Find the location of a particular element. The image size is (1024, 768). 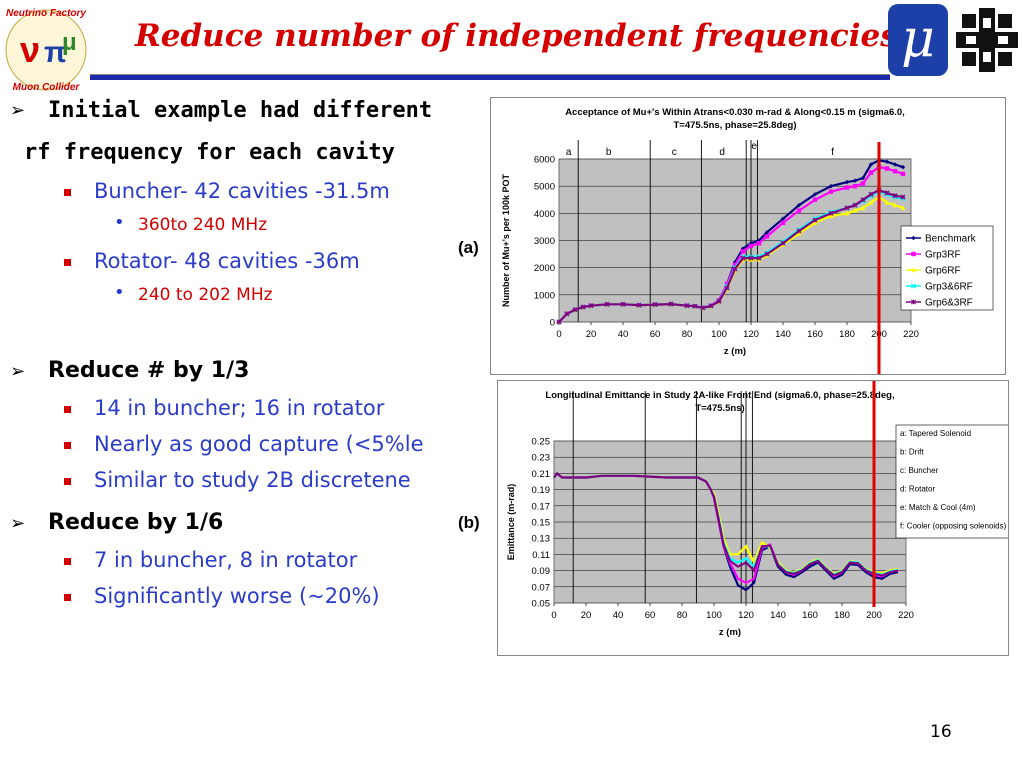

title-underline is located at coordinates (490, 77).